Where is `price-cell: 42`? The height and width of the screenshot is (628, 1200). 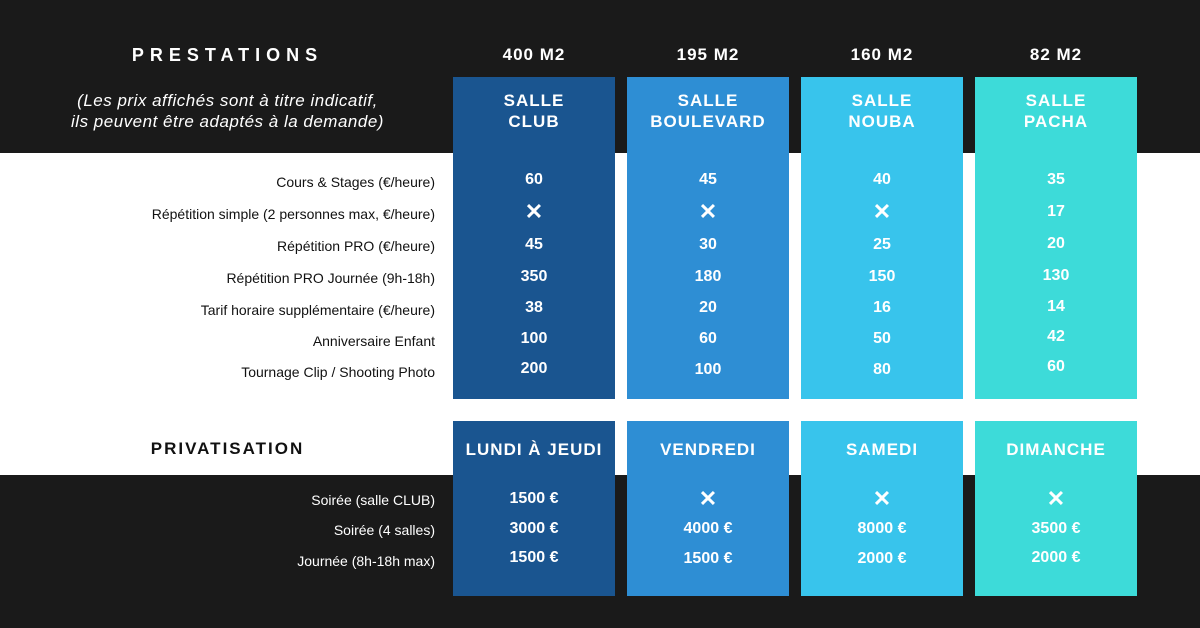 price-cell: 42 is located at coordinates (1056, 336).